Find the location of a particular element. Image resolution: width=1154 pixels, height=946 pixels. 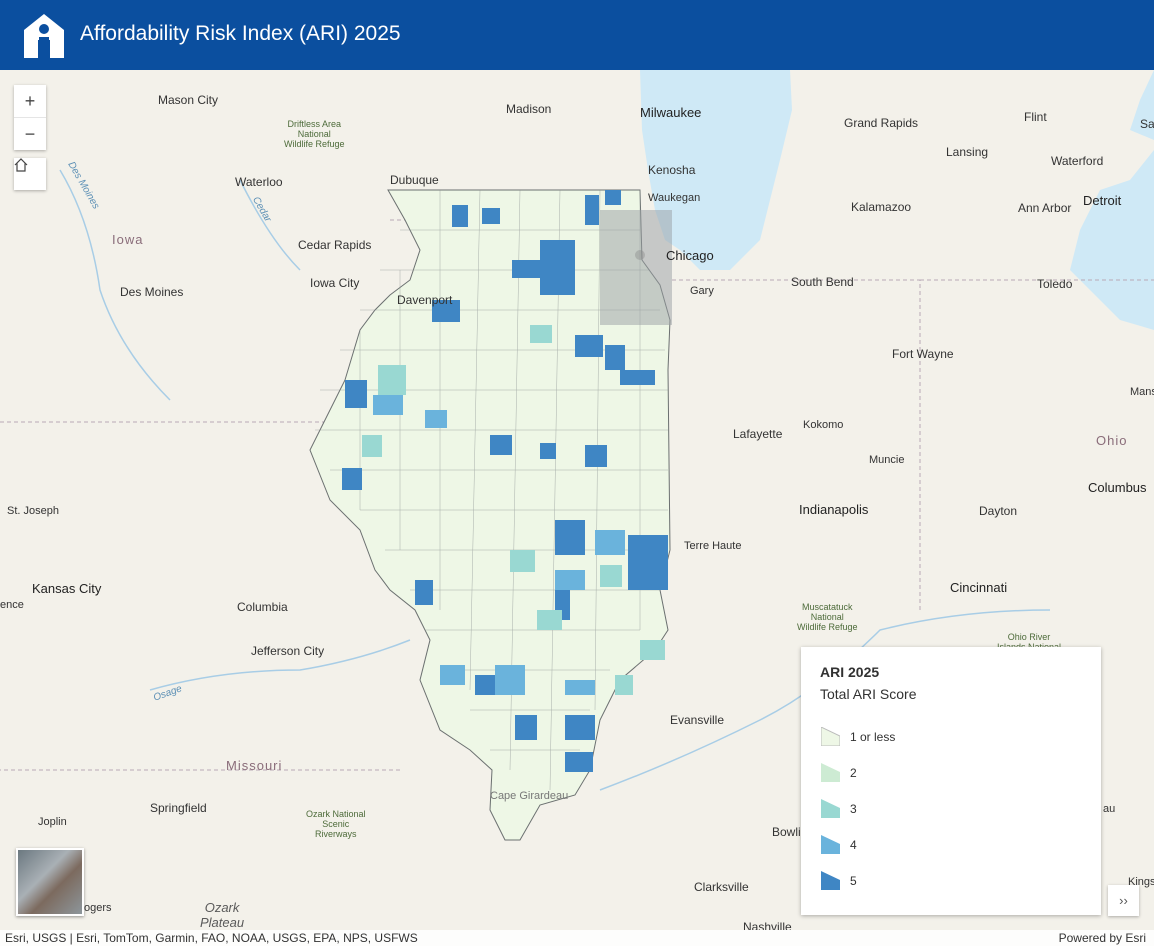

legend-label: 5 is located at coordinates (853, 880).